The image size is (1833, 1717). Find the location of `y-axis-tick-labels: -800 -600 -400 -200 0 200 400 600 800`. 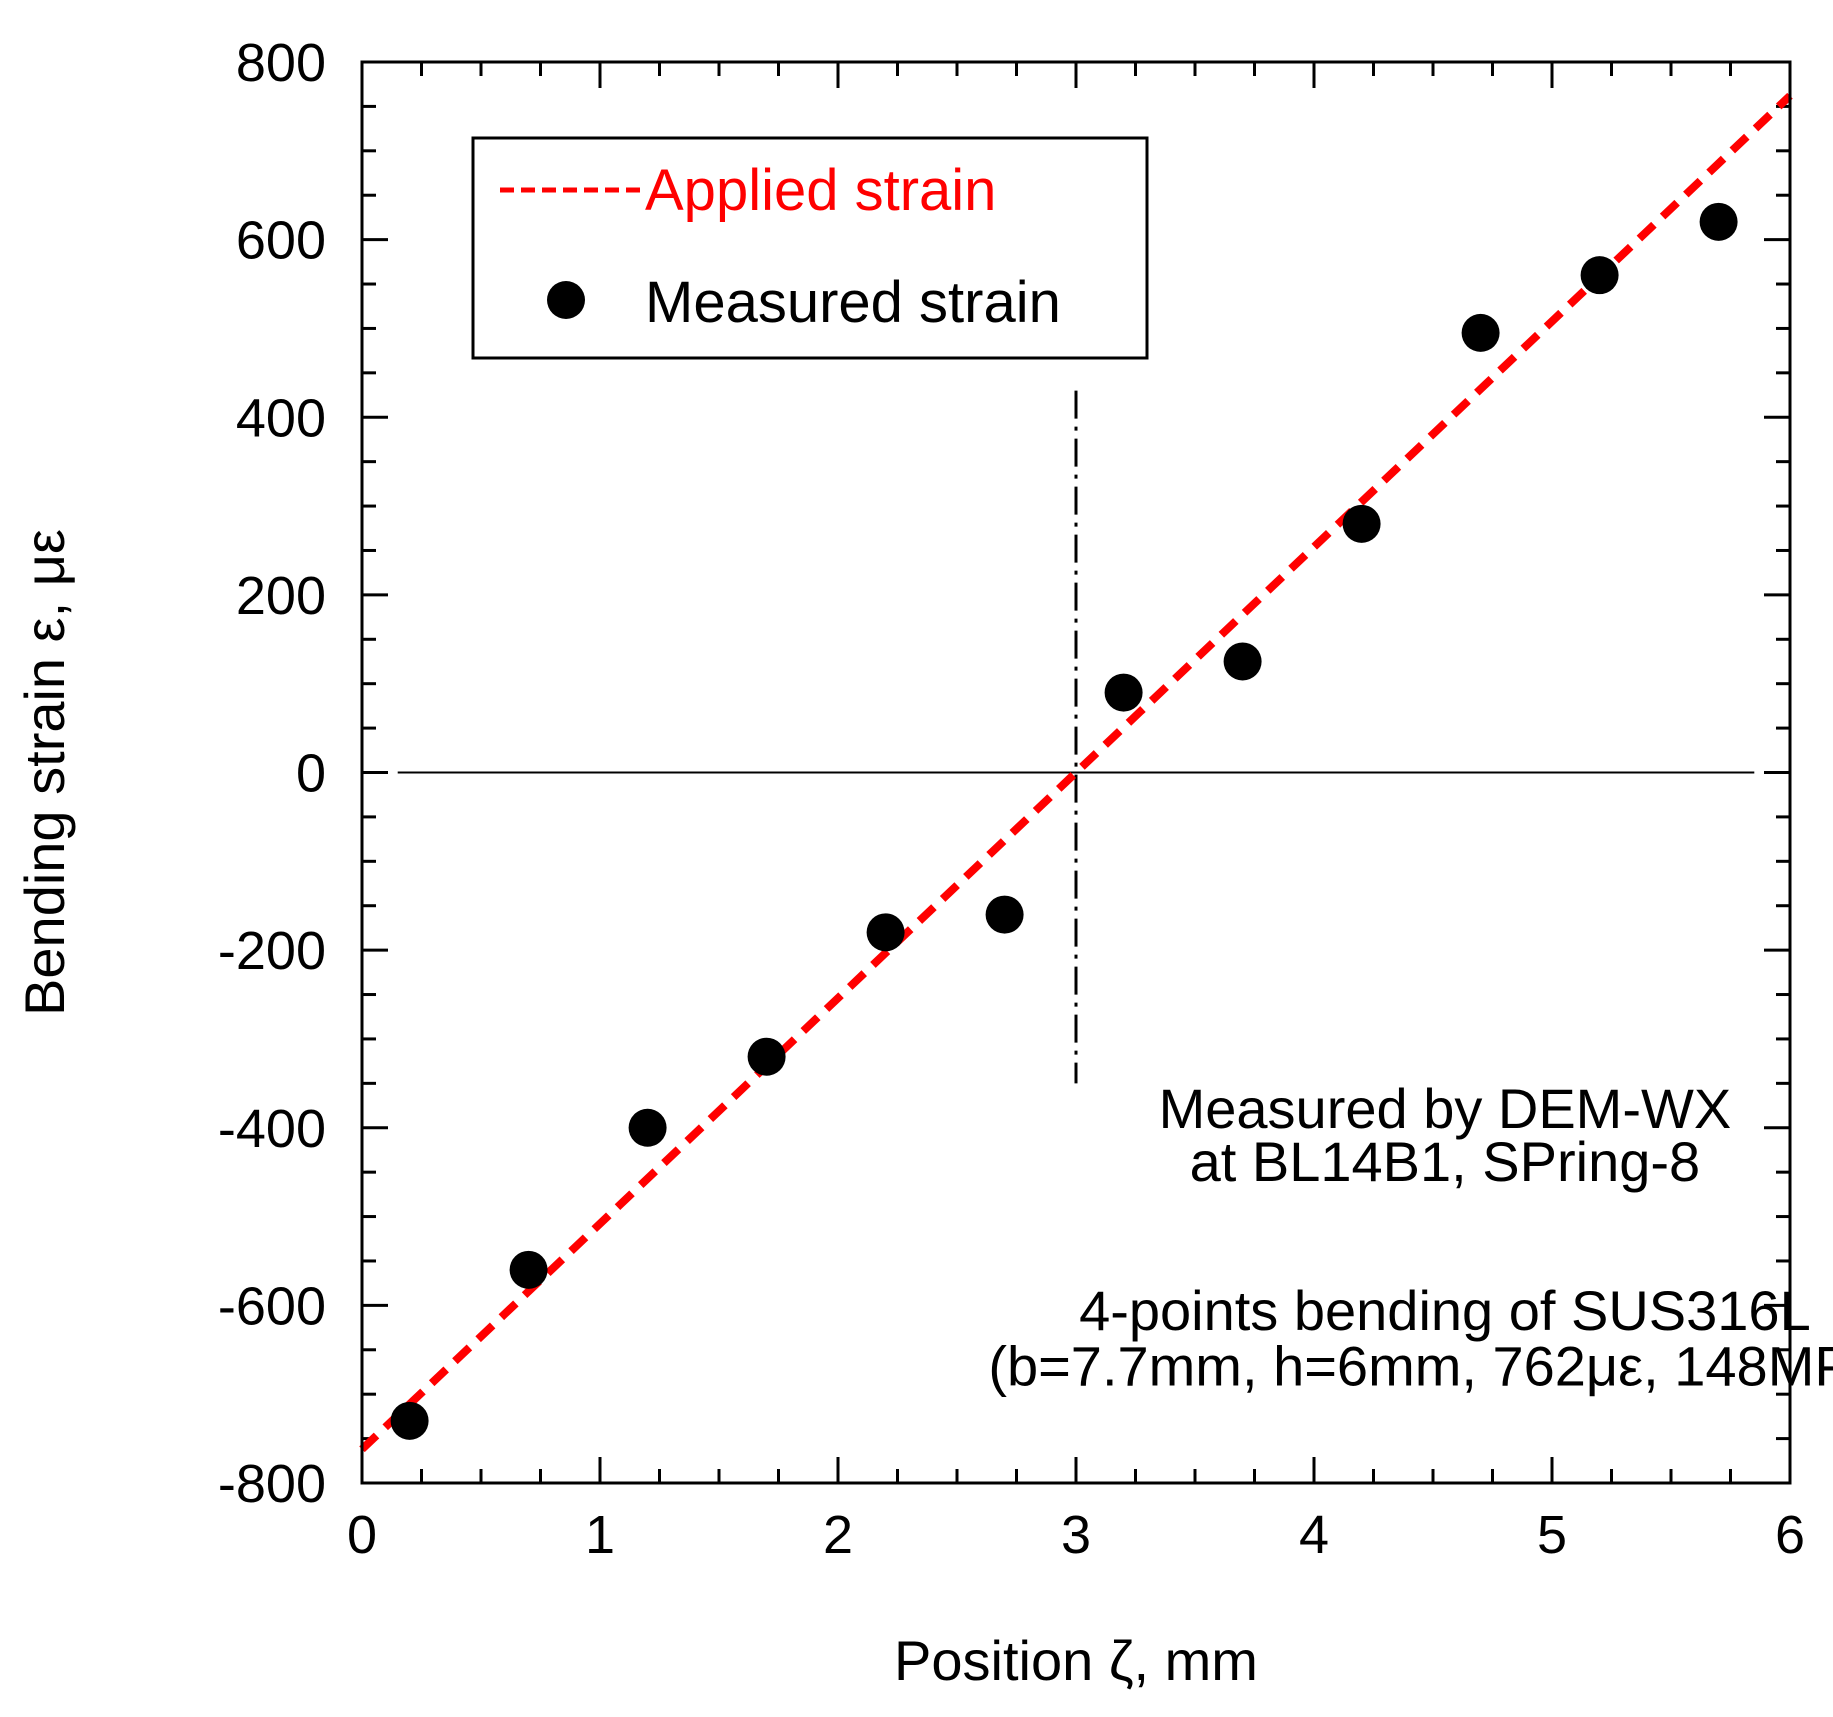

y-axis-tick-labels: -800 -600 -400 -200 0 200 400 600 800 is located at coordinates (272, 773).